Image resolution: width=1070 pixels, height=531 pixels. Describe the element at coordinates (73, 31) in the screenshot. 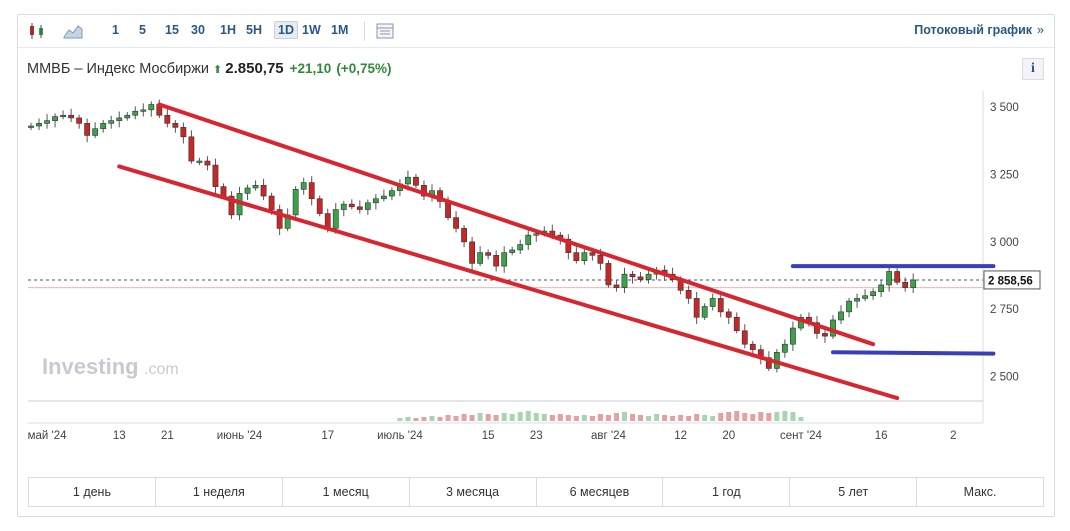

I see `area-chart-icon` at that location.